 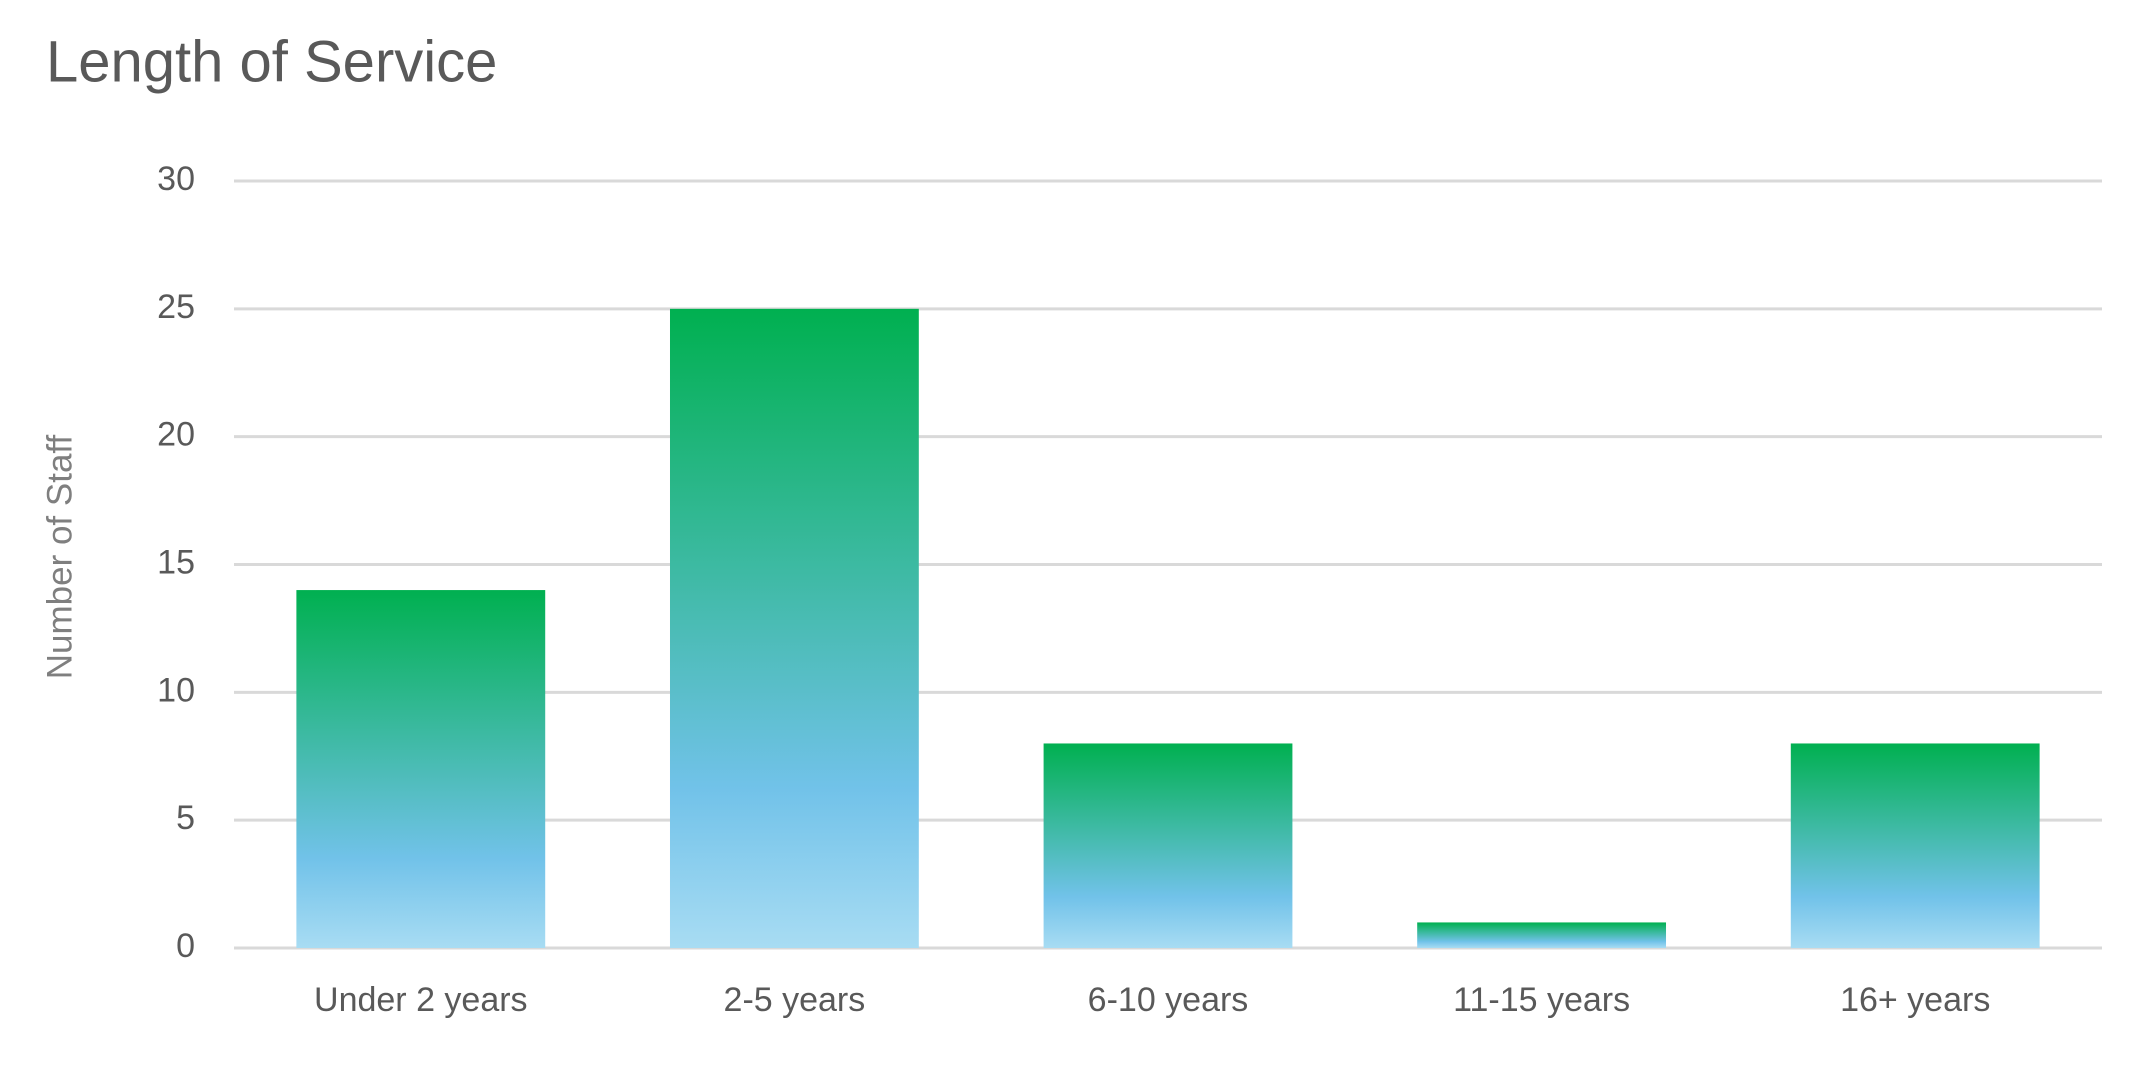 I want to click on y-tick-label: 20, so click(x=176, y=435).